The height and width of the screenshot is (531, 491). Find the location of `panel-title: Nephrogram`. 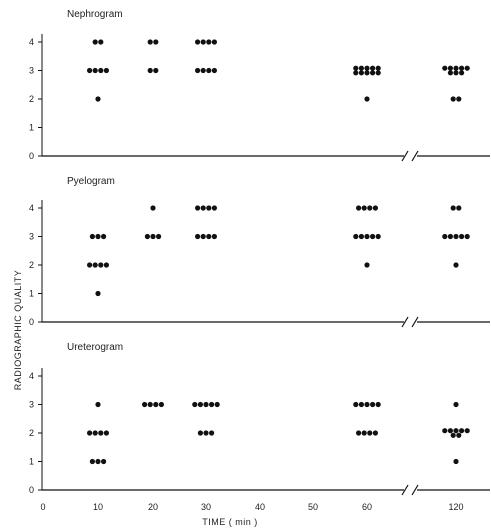

panel-title: Nephrogram is located at coordinates (95, 14).